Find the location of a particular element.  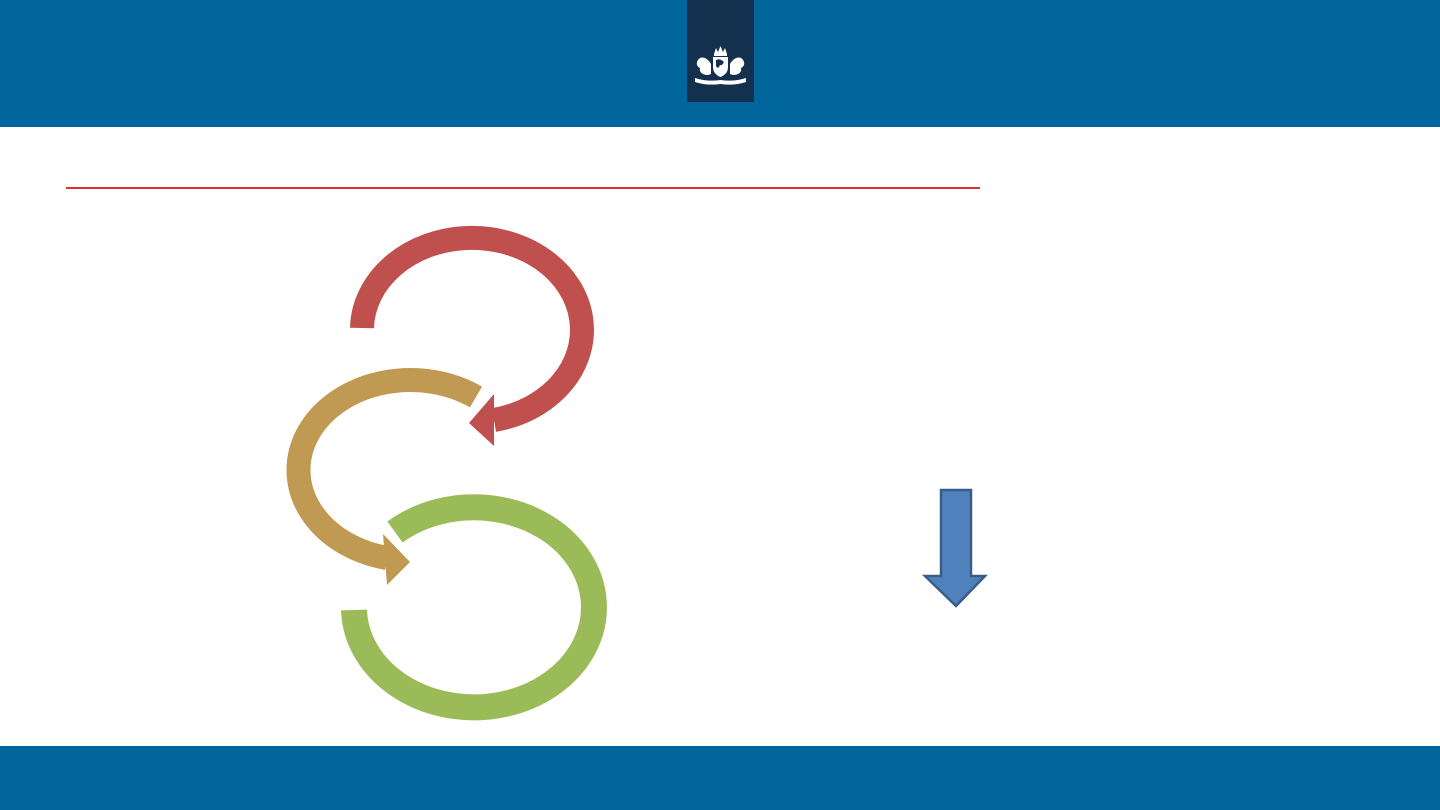

logo-block is located at coordinates (720, 51).